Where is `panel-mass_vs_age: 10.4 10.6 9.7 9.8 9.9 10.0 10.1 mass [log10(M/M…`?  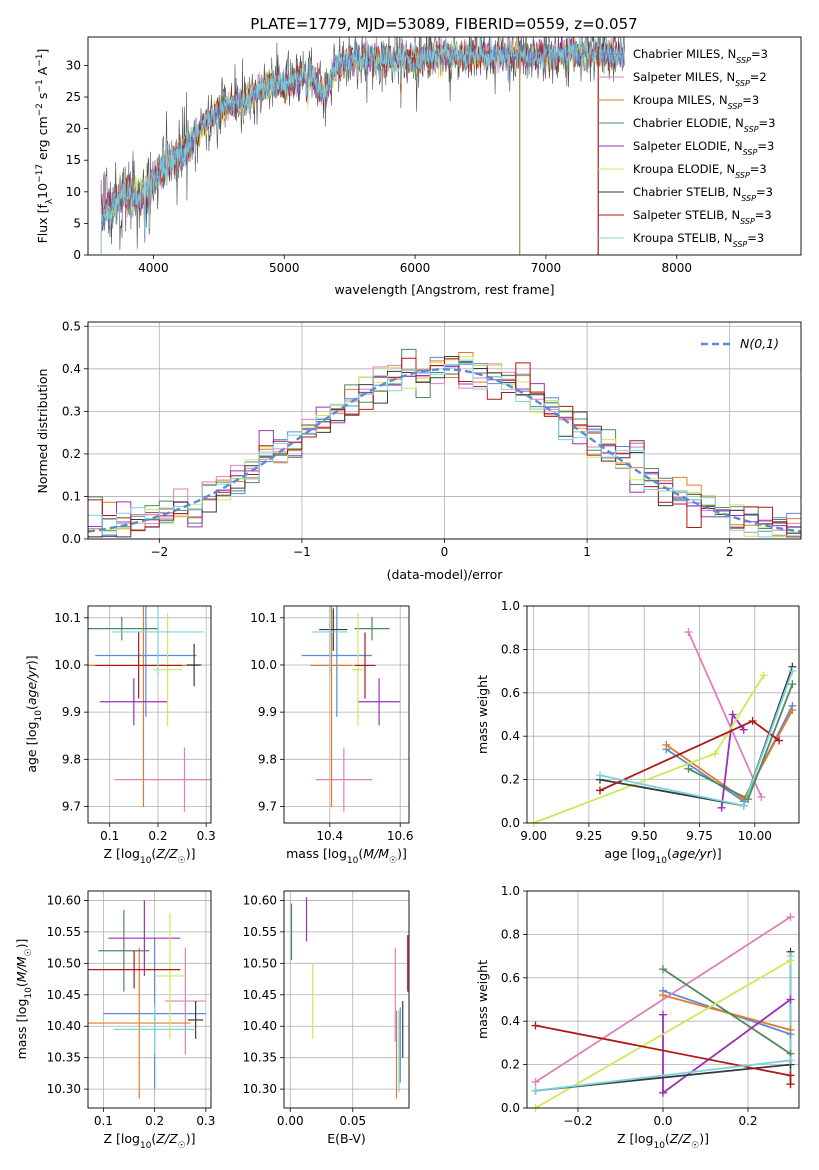 panel-mass_vs_age: 10.4 10.6 9.7 9.8 9.9 10.0 10.1 mass [log10(M/M… is located at coordinates (332, 735).